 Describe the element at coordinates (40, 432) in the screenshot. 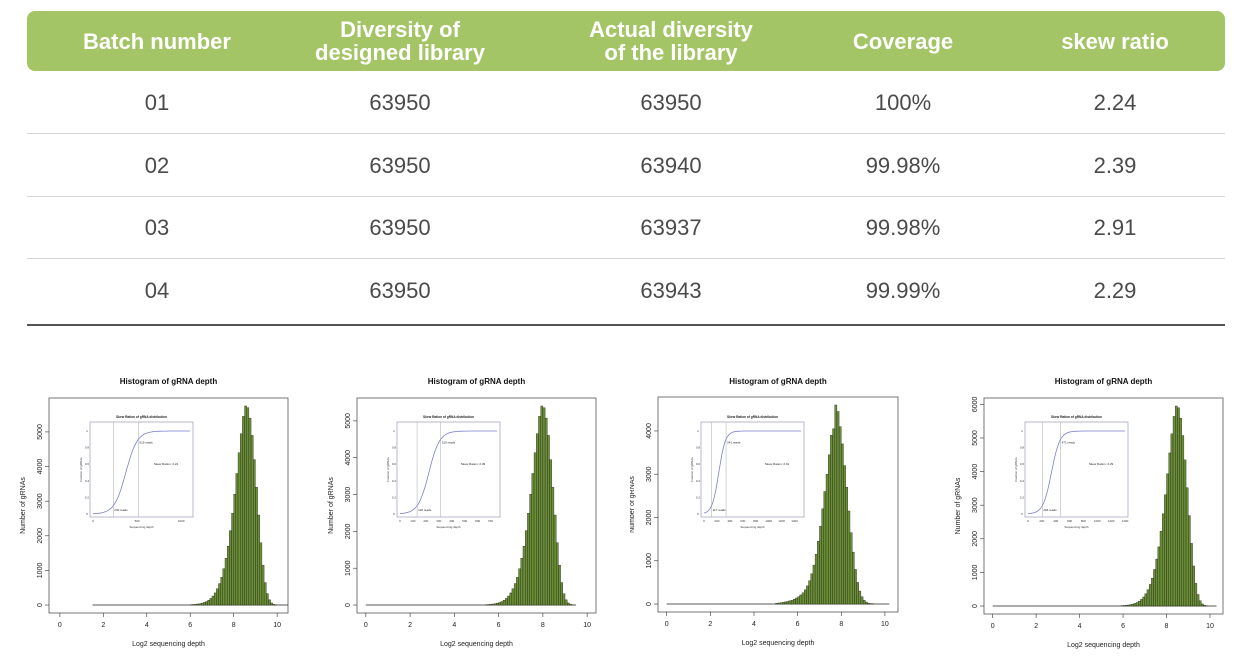

I see `y-tick-label: 5000` at that location.